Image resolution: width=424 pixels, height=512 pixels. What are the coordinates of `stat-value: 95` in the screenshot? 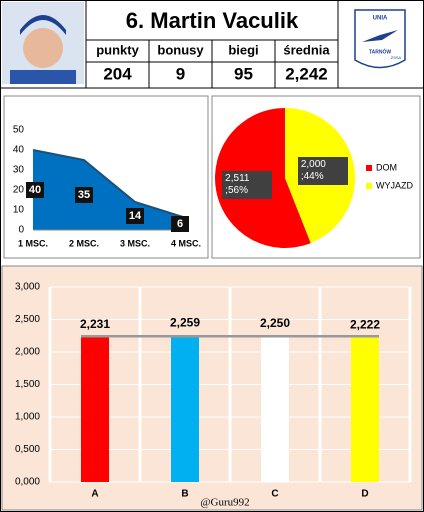 It's located at (243, 73).